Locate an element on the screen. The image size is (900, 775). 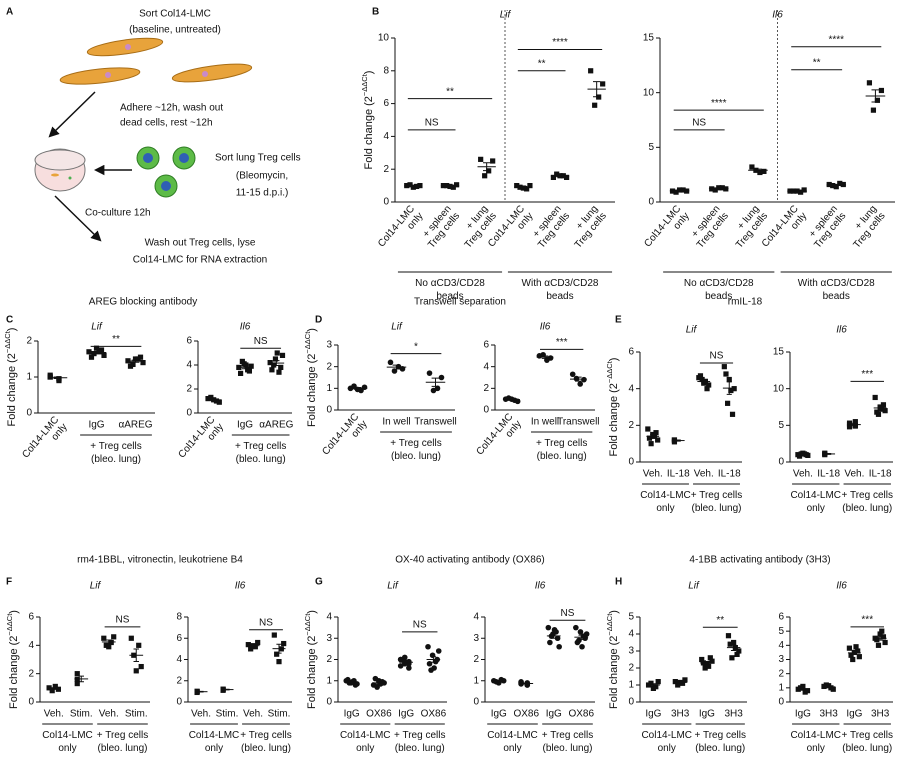
panel-letter: H is located at coordinates (618, 582).